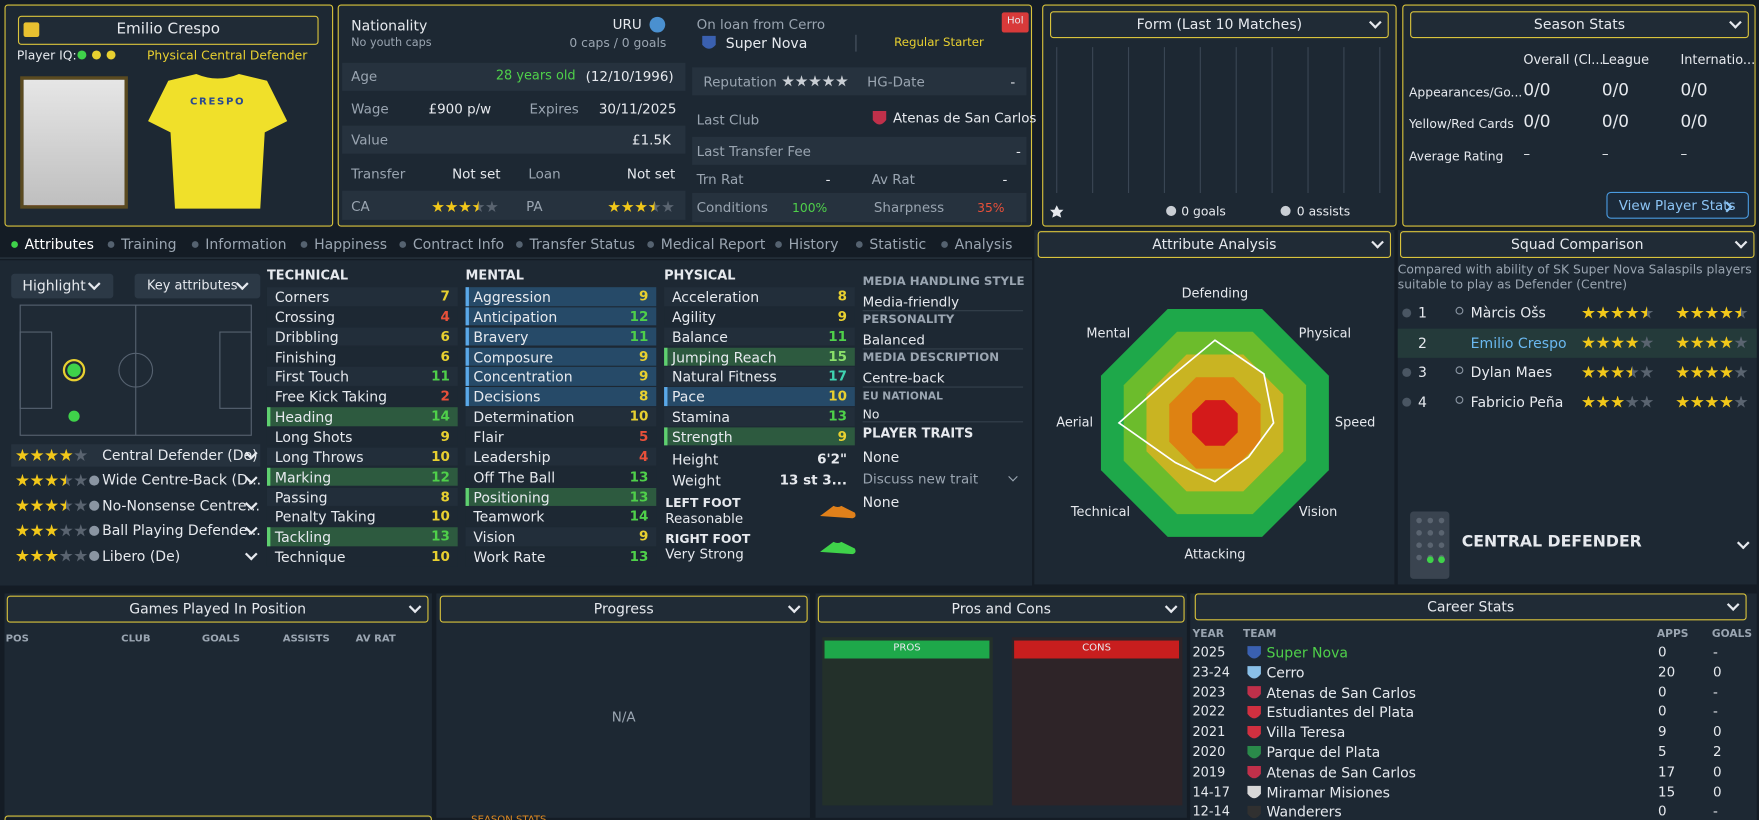  I want to click on column-header: APPS, so click(1672, 634).